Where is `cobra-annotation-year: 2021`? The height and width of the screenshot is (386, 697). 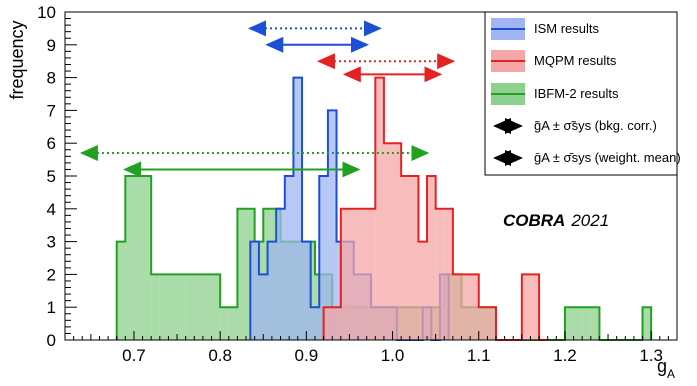
cobra-annotation-year: 2021 is located at coordinates (589, 220).